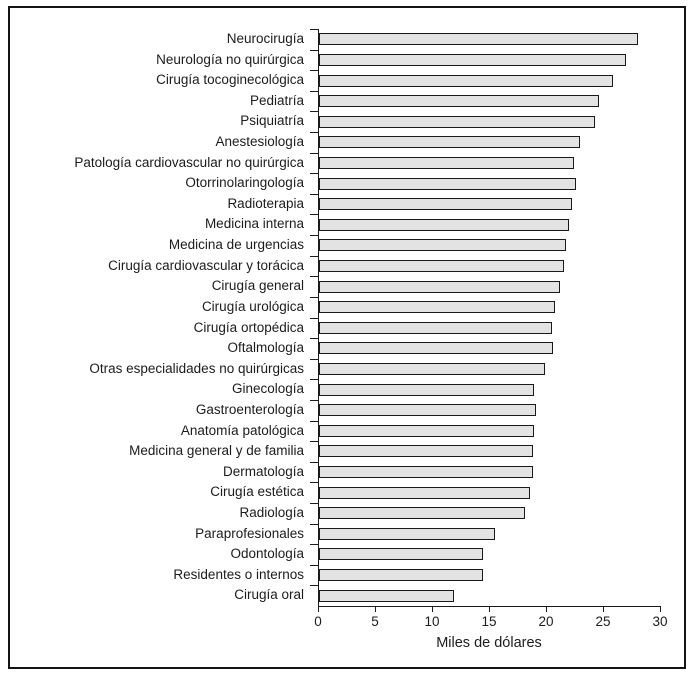 Image resolution: width=694 pixels, height=684 pixels. I want to click on category-label: Anestesiología, so click(259, 142).